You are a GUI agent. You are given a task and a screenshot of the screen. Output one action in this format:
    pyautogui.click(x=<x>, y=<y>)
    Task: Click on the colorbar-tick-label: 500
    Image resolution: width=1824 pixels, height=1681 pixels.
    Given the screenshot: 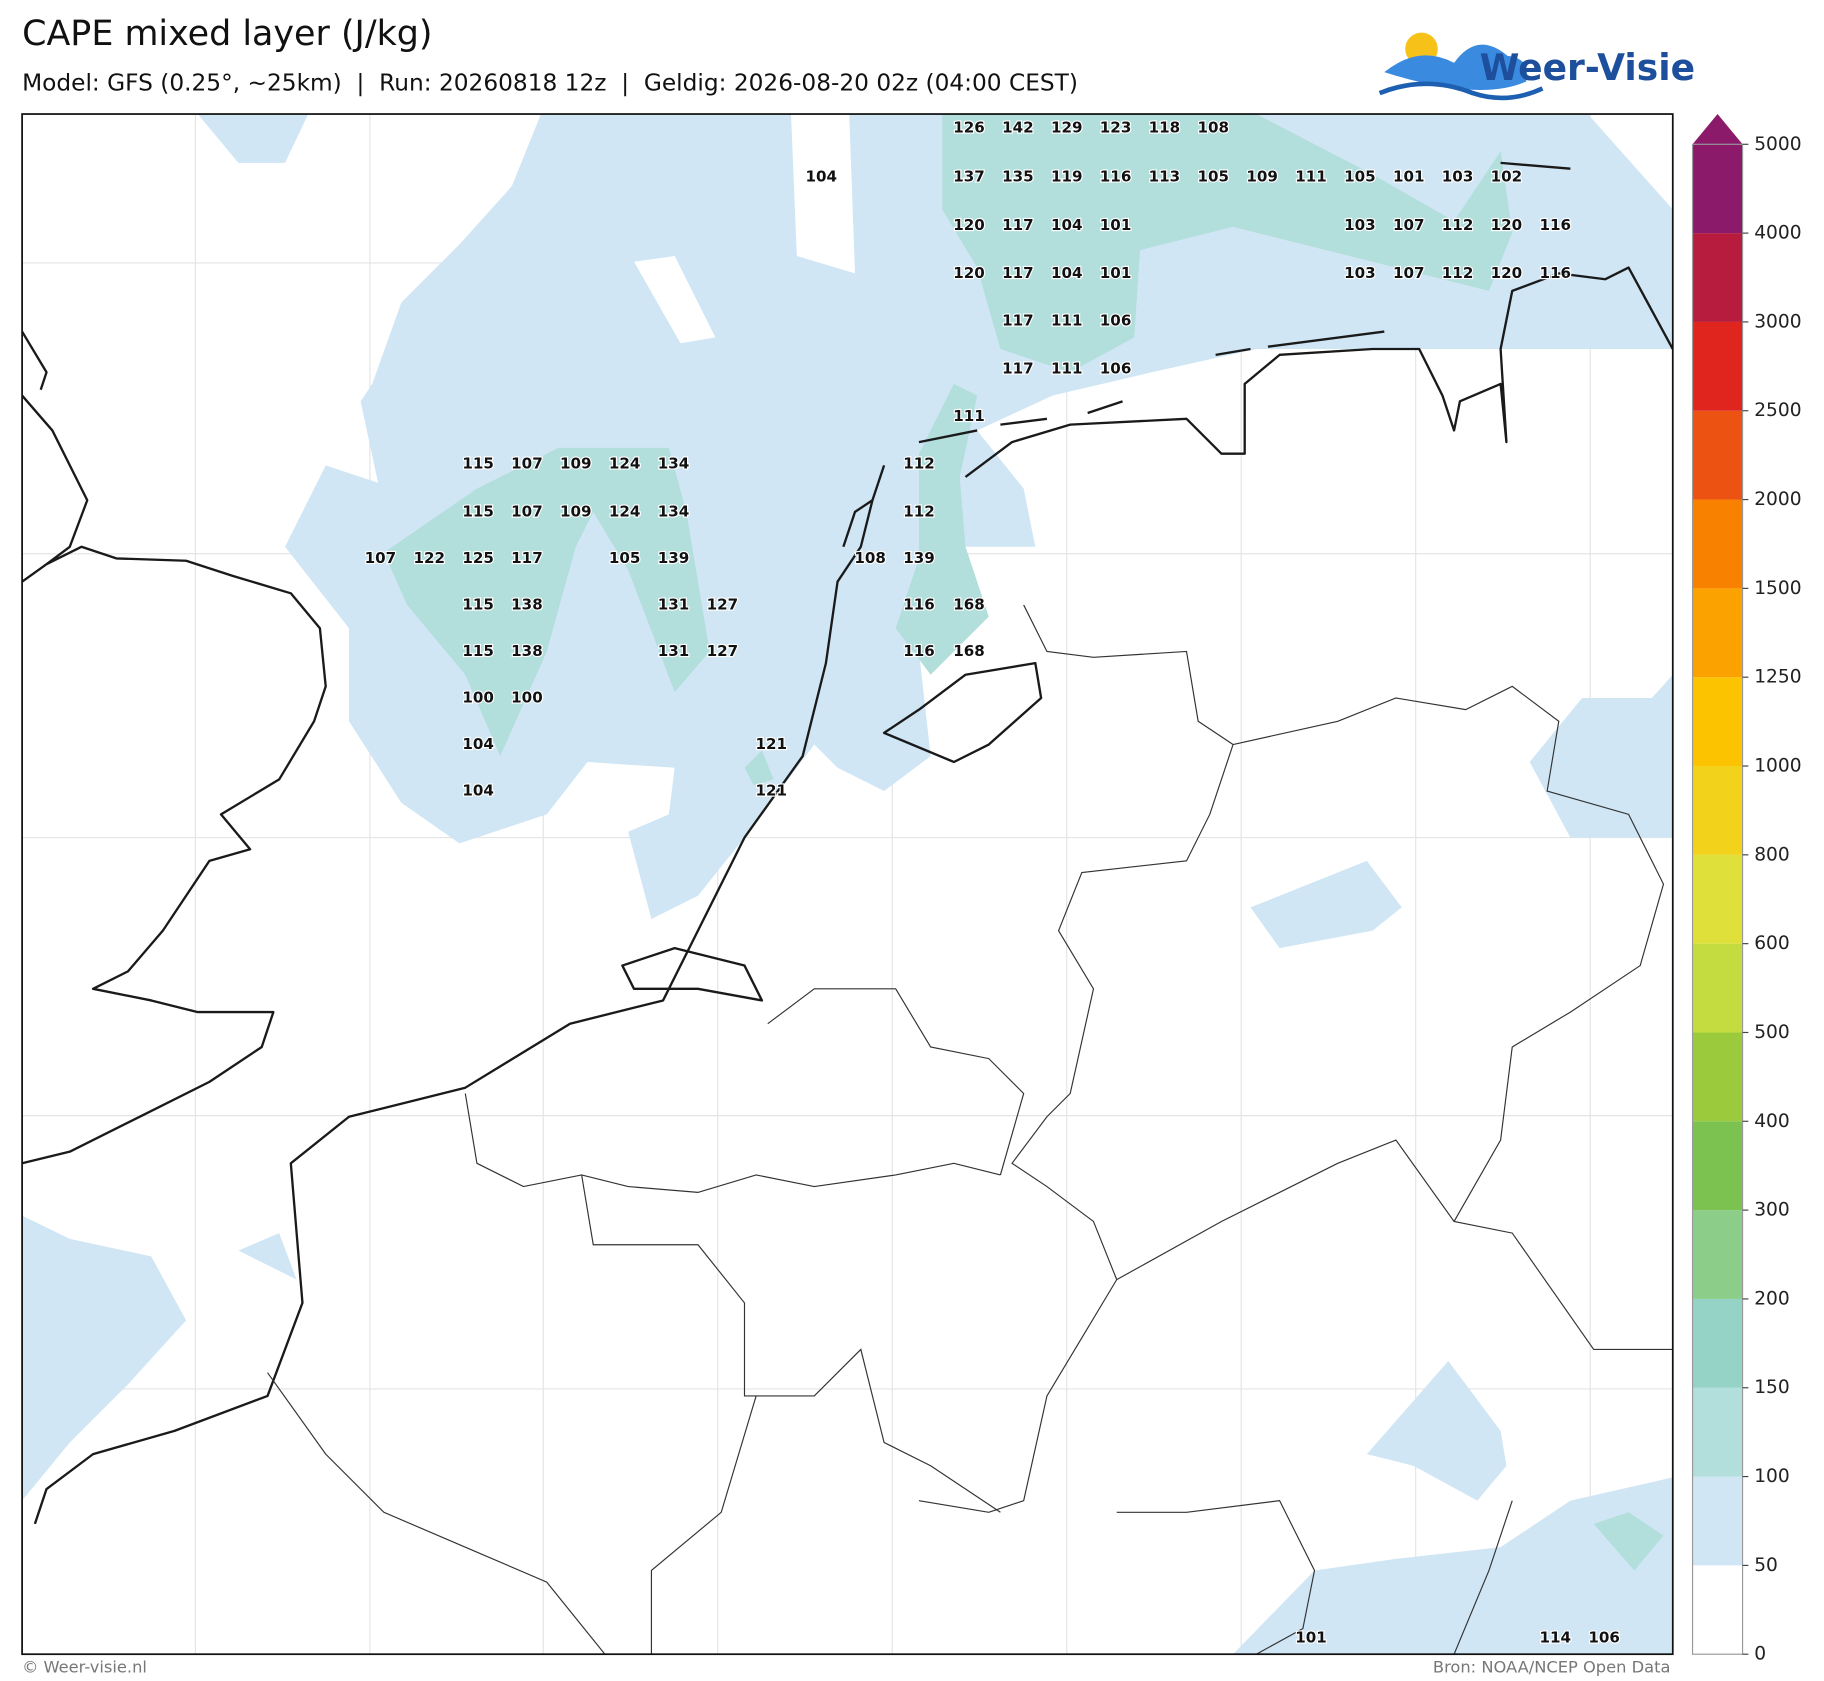 What is the action you would take?
    pyautogui.click(x=1772, y=1032)
    